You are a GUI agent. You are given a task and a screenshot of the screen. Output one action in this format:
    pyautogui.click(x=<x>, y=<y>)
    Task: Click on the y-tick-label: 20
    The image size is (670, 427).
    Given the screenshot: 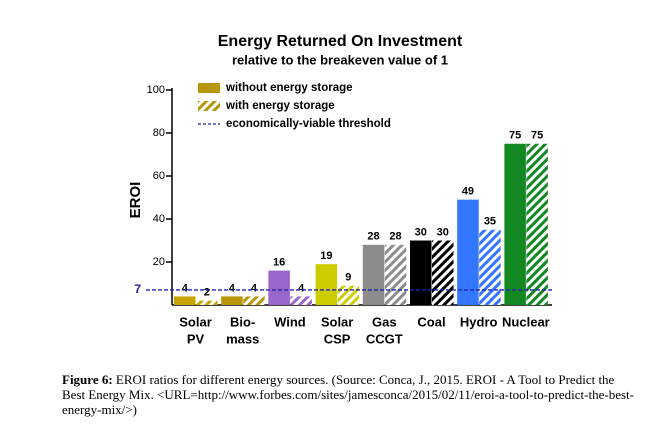 What is the action you would take?
    pyautogui.click(x=159, y=262)
    